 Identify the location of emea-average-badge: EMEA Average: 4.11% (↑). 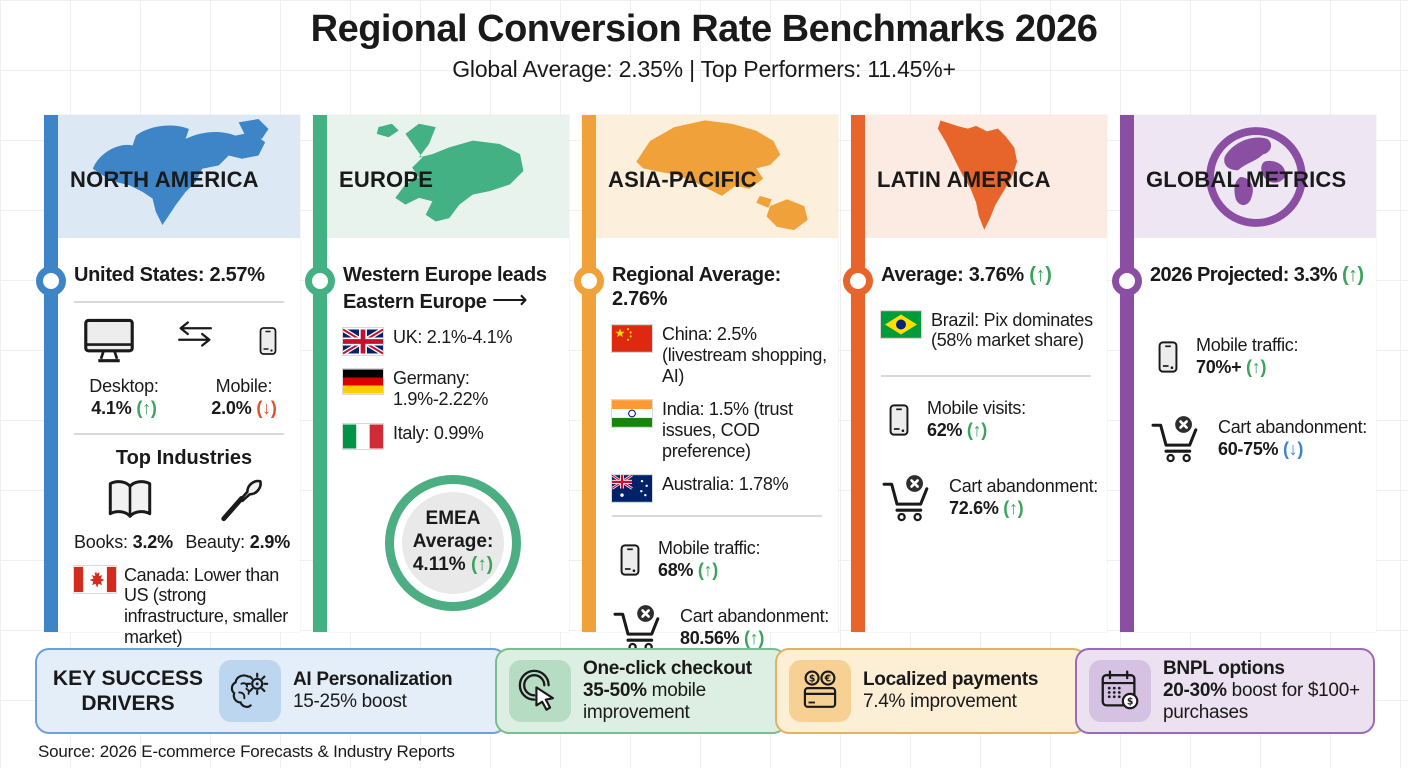
(453, 542).